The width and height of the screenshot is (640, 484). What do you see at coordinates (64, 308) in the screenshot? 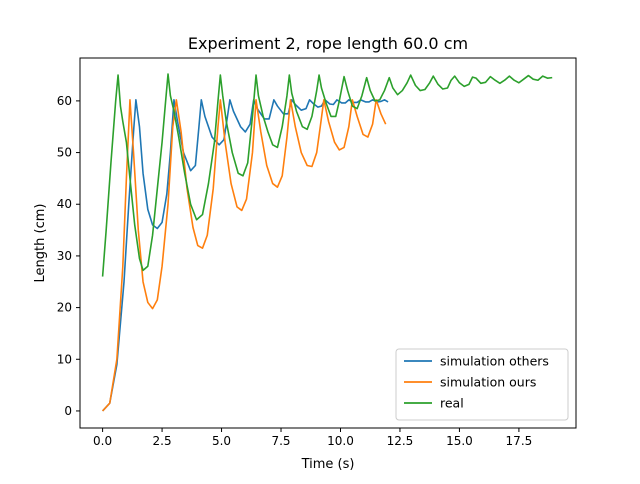
I see `y-tick-label: 20` at bounding box center [64, 308].